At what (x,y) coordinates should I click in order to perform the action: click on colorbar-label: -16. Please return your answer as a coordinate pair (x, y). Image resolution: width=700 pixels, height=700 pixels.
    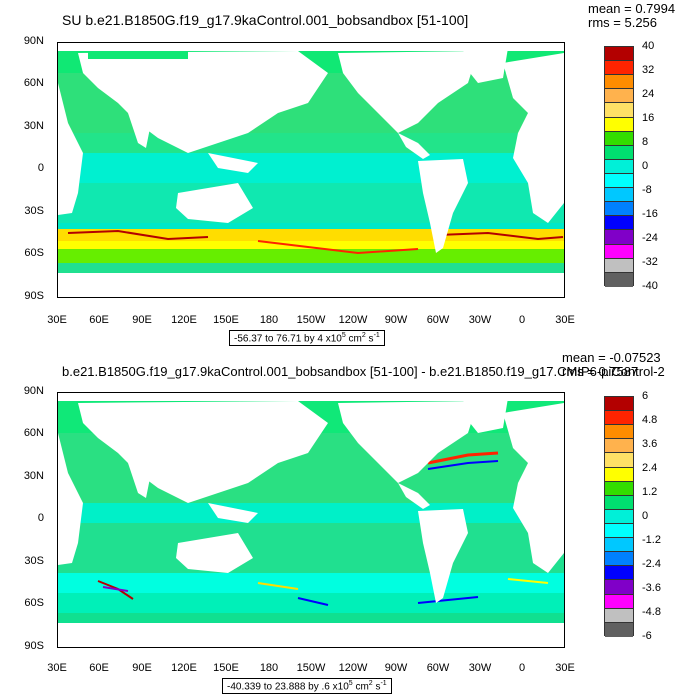
    Looking at the image, I should click on (650, 214).